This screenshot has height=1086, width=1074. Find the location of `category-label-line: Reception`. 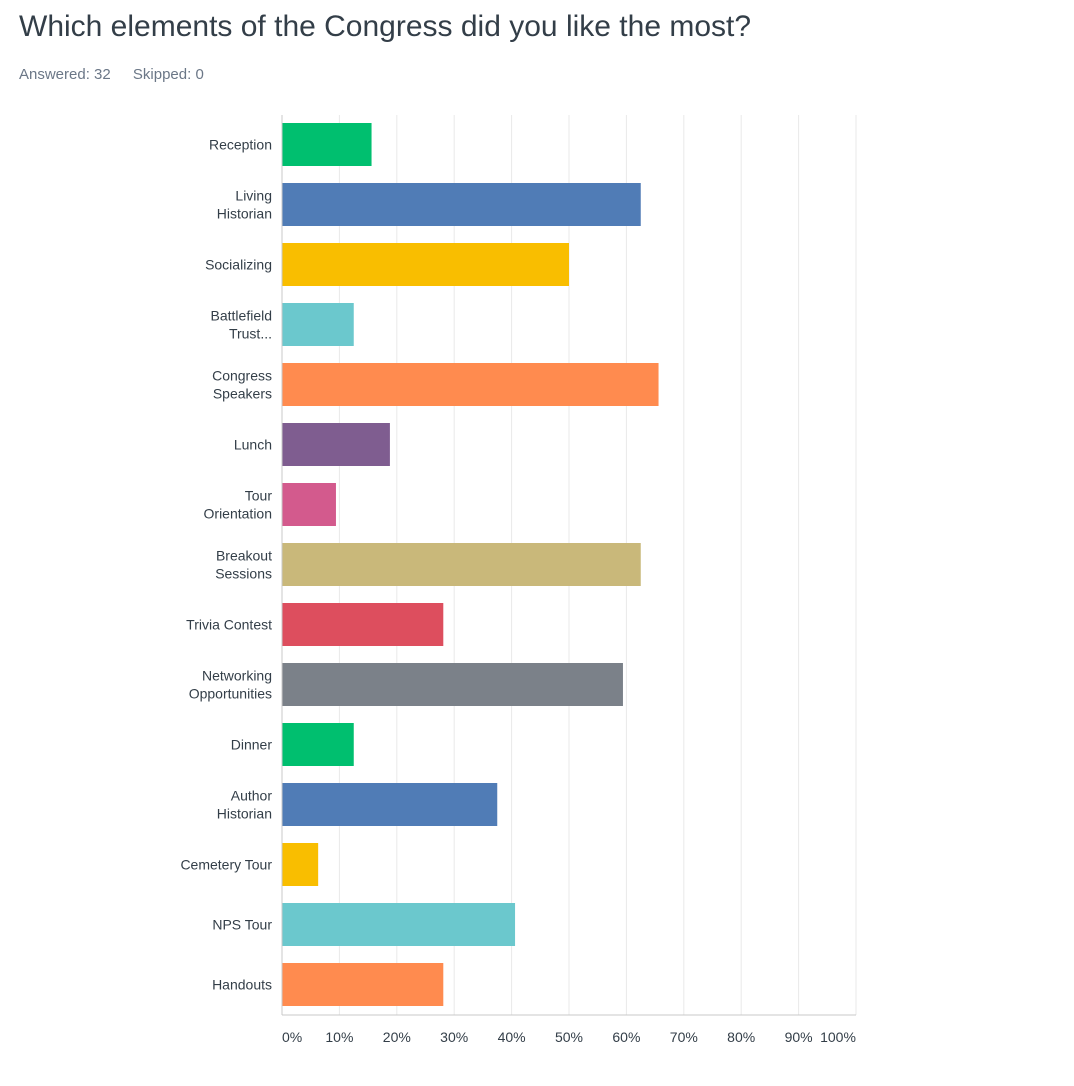

category-label-line: Reception is located at coordinates (240, 145).